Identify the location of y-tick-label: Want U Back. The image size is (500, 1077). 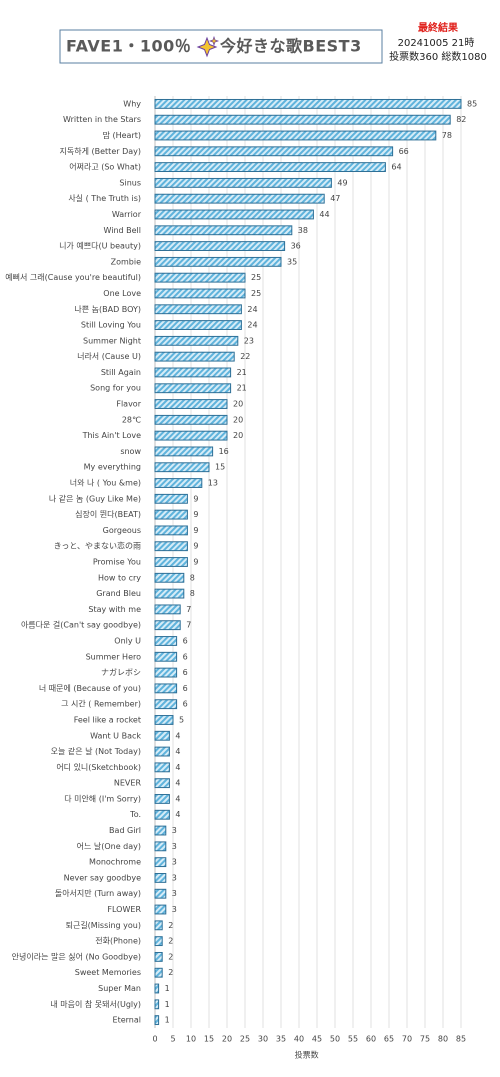
(115, 735).